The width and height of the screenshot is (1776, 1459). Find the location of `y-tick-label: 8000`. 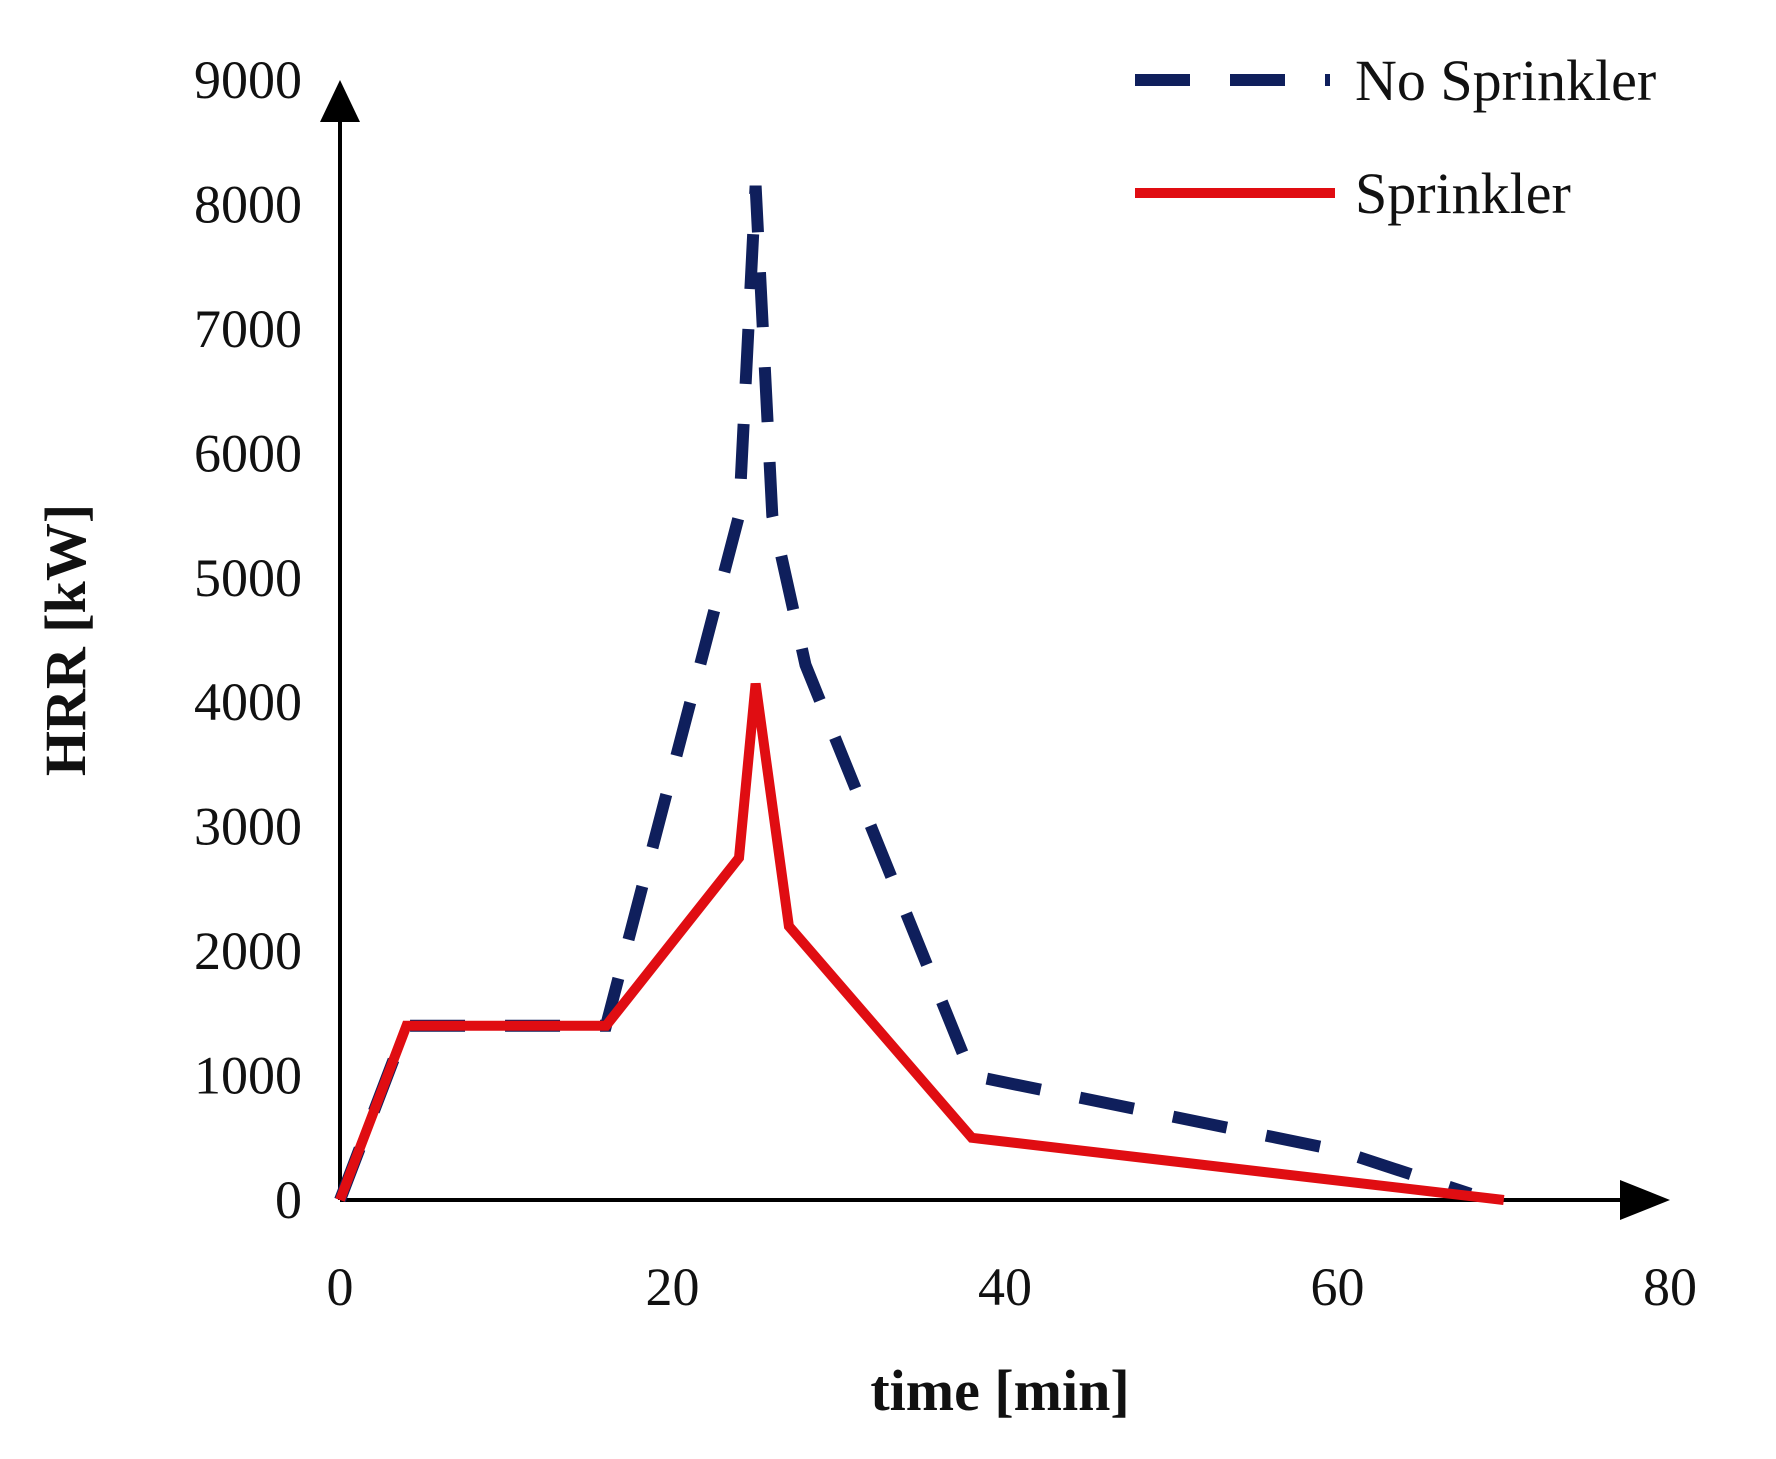

y-tick-label: 8000 is located at coordinates (248, 204).